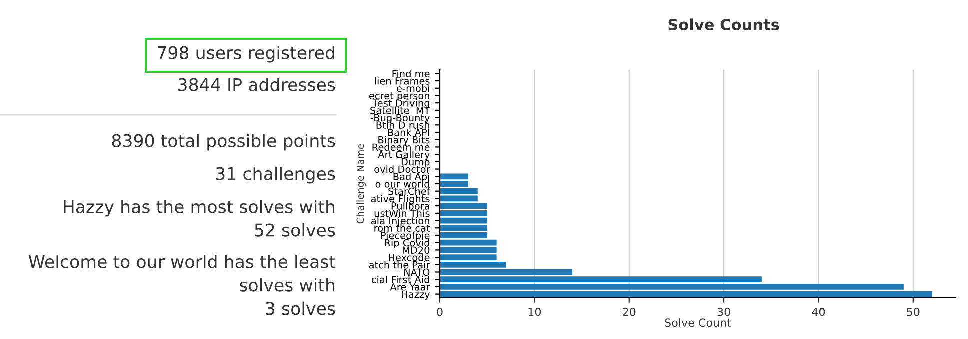 This screenshot has width=968, height=339. I want to click on y-tick-label: atch the Pair, so click(399, 265).